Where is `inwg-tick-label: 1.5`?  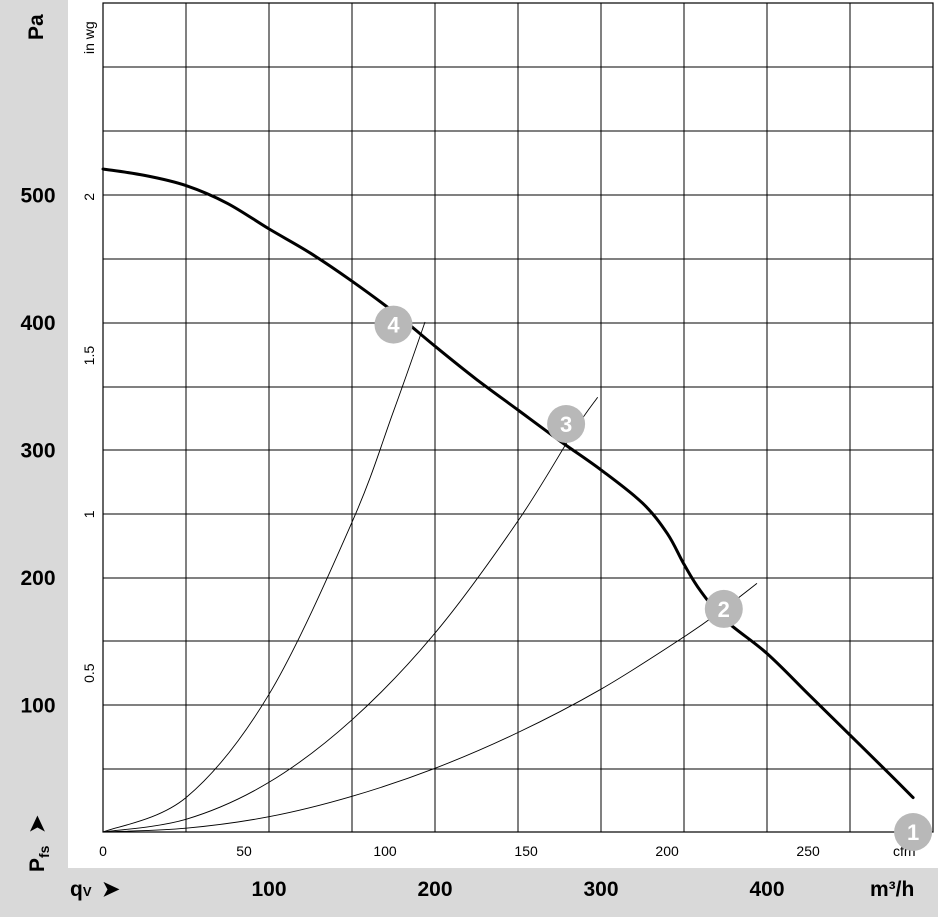 inwg-tick-label: 1.5 is located at coordinates (89, 356).